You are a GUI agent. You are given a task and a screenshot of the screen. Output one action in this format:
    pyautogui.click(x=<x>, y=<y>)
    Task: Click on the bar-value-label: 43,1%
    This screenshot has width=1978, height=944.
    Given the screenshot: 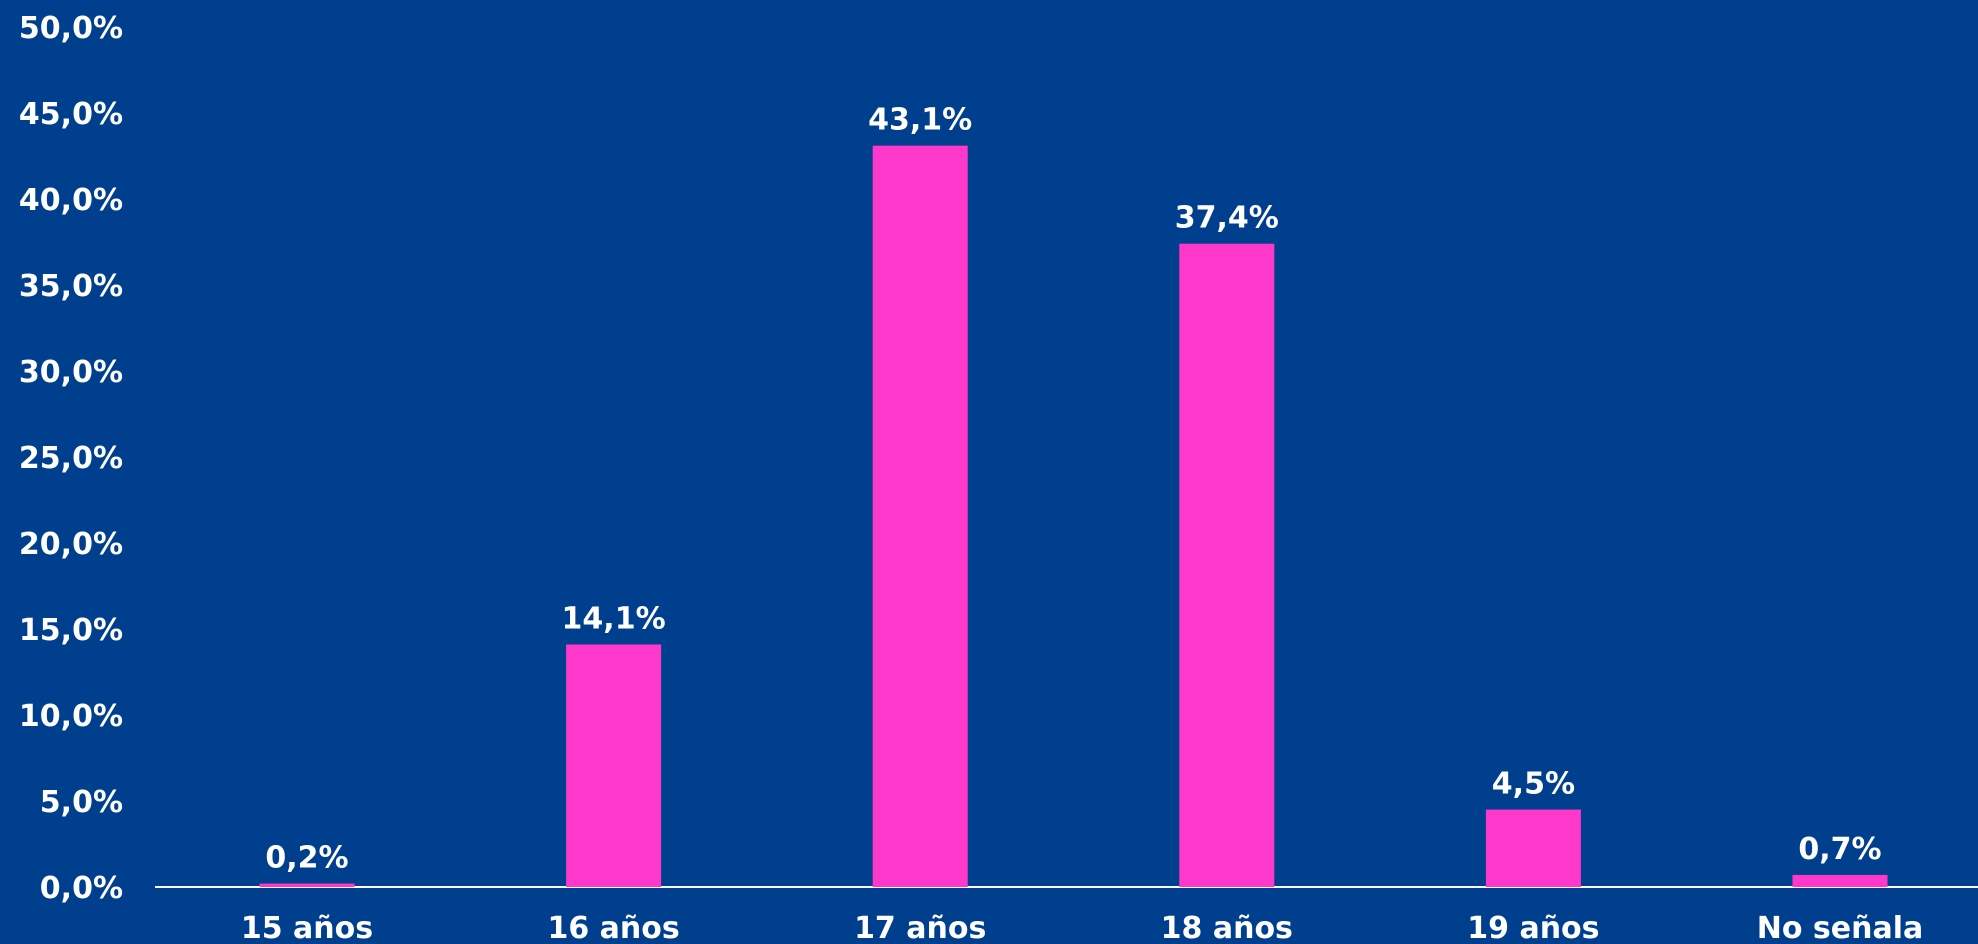 What is the action you would take?
    pyautogui.click(x=920, y=120)
    